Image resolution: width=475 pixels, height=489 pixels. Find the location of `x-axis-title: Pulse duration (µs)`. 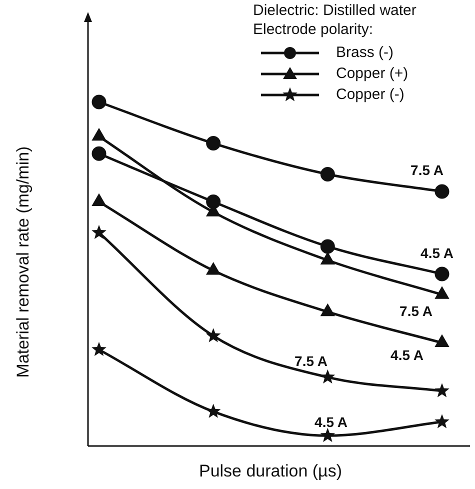

x-axis-title: Pulse duration (µs) is located at coordinates (270, 471).